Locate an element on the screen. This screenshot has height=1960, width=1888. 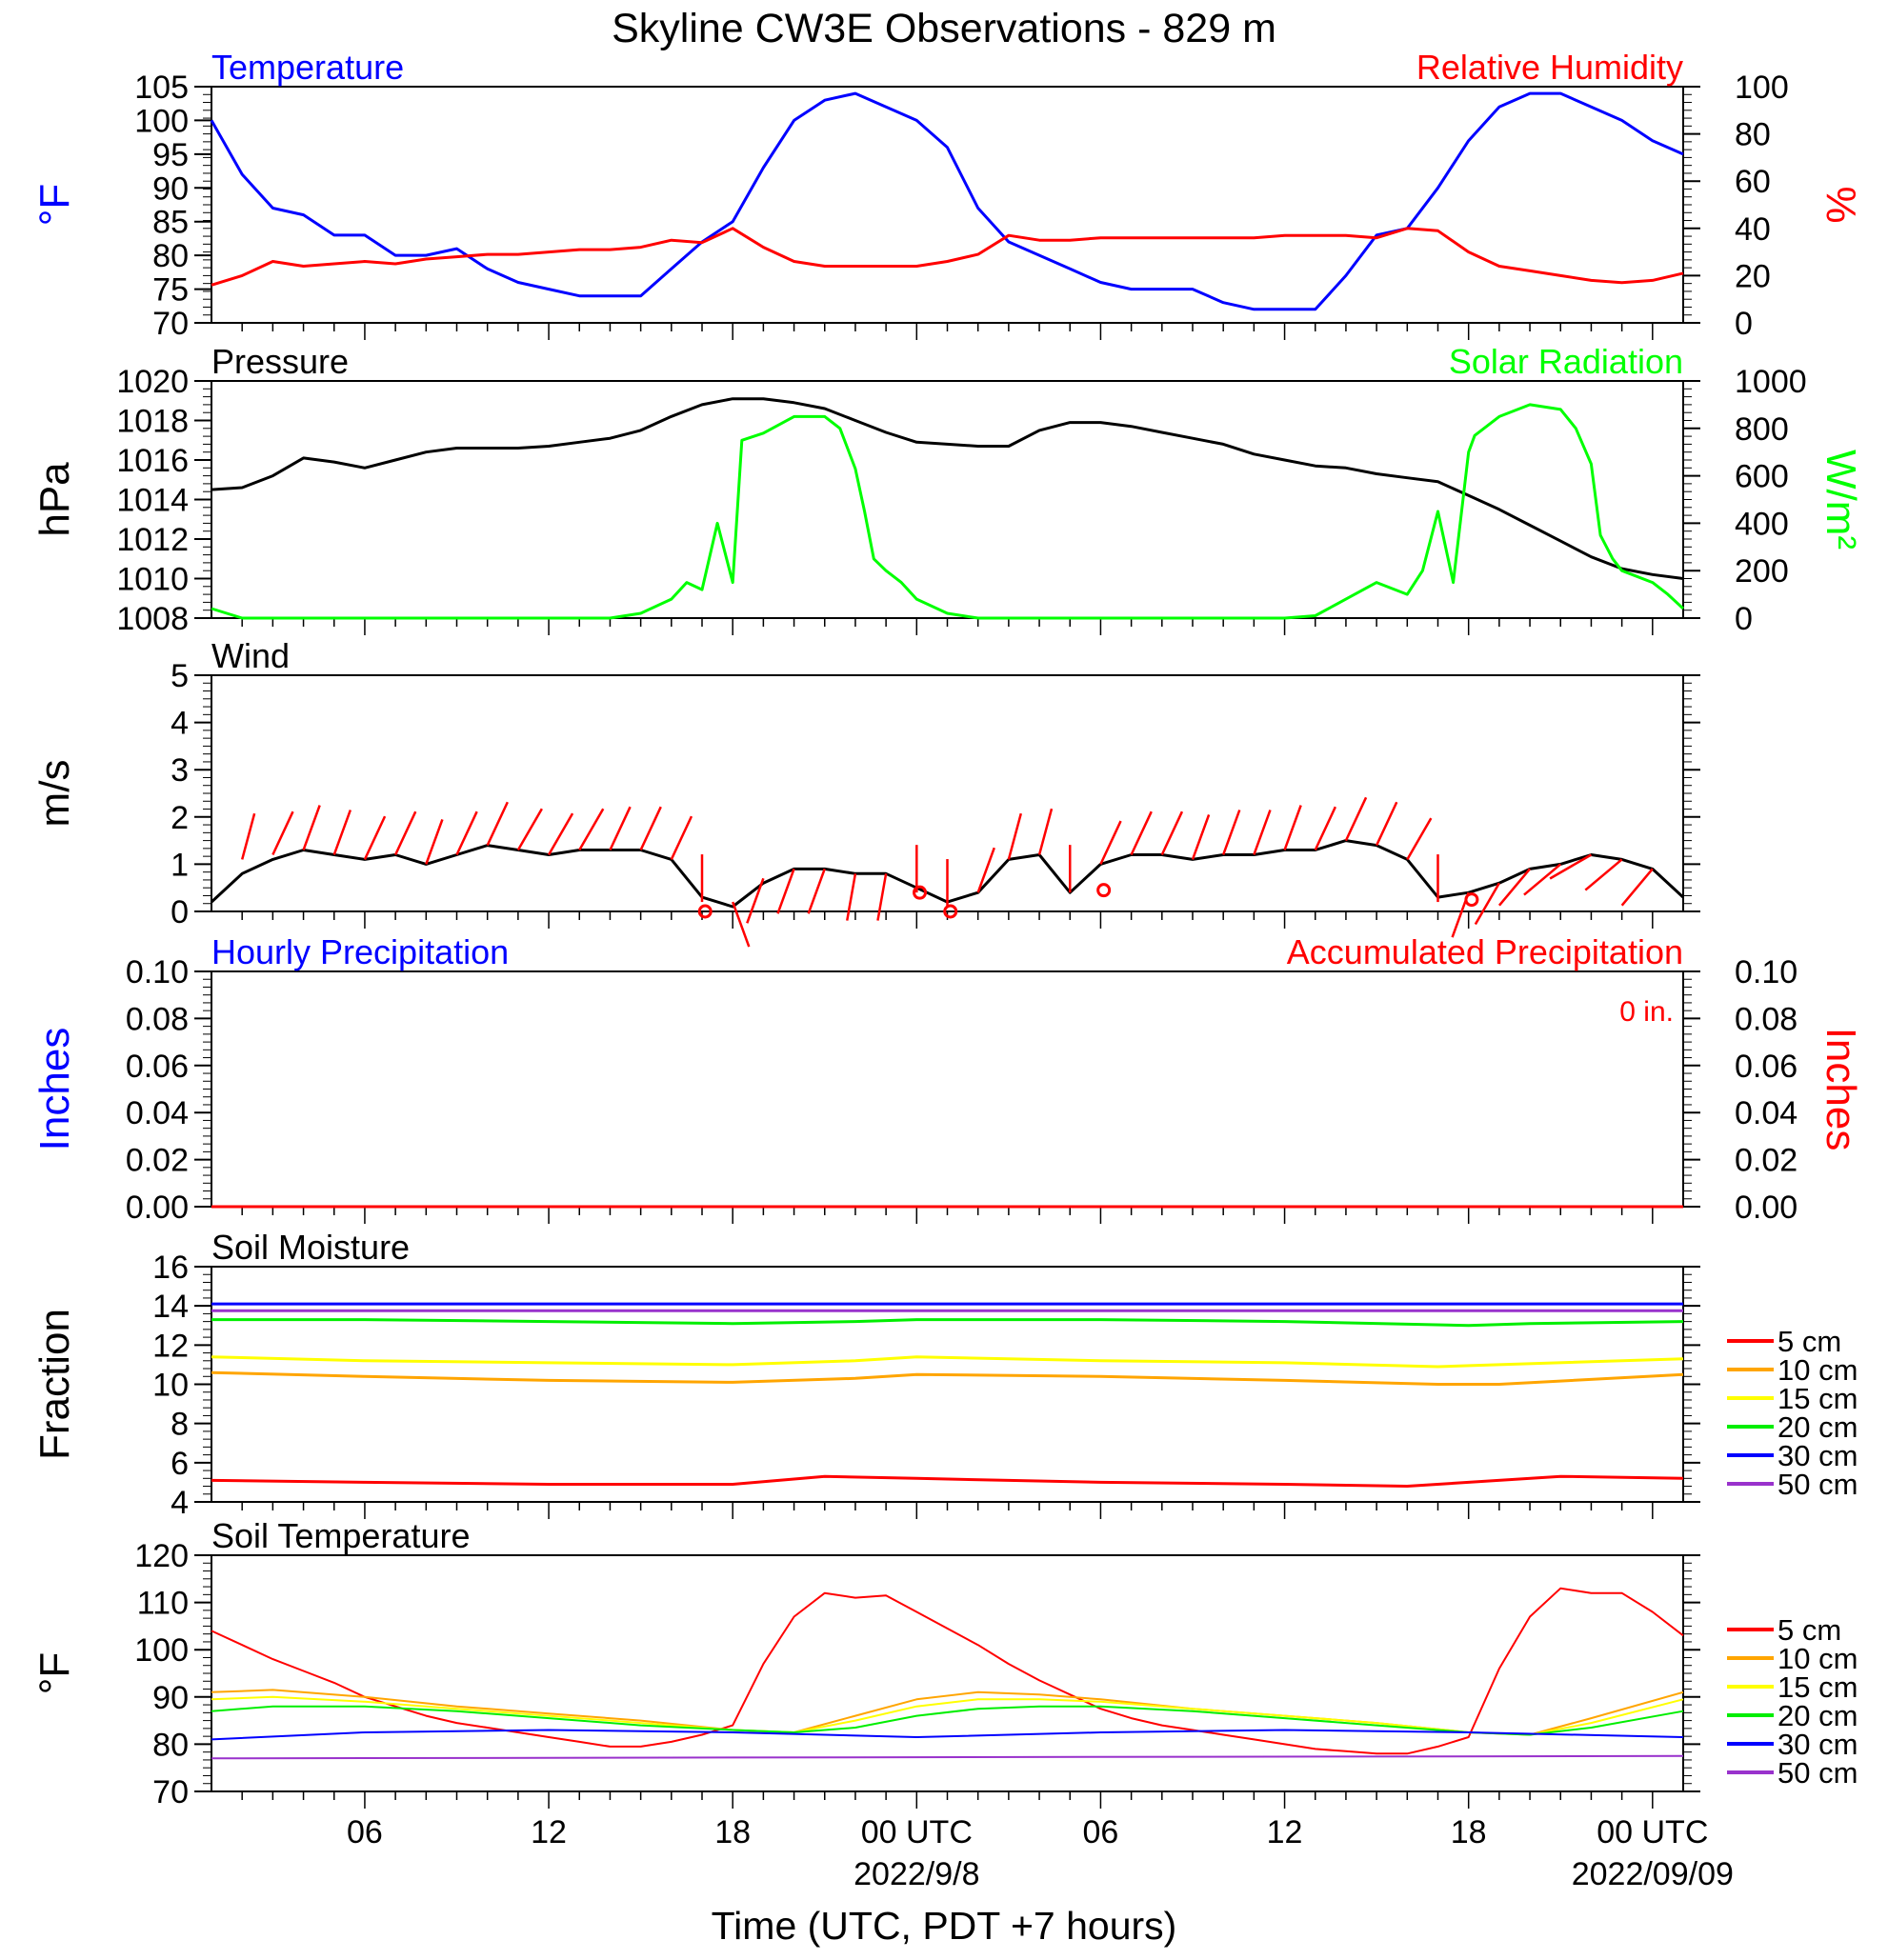
y-tick-label: 1020 is located at coordinates (152, 382).